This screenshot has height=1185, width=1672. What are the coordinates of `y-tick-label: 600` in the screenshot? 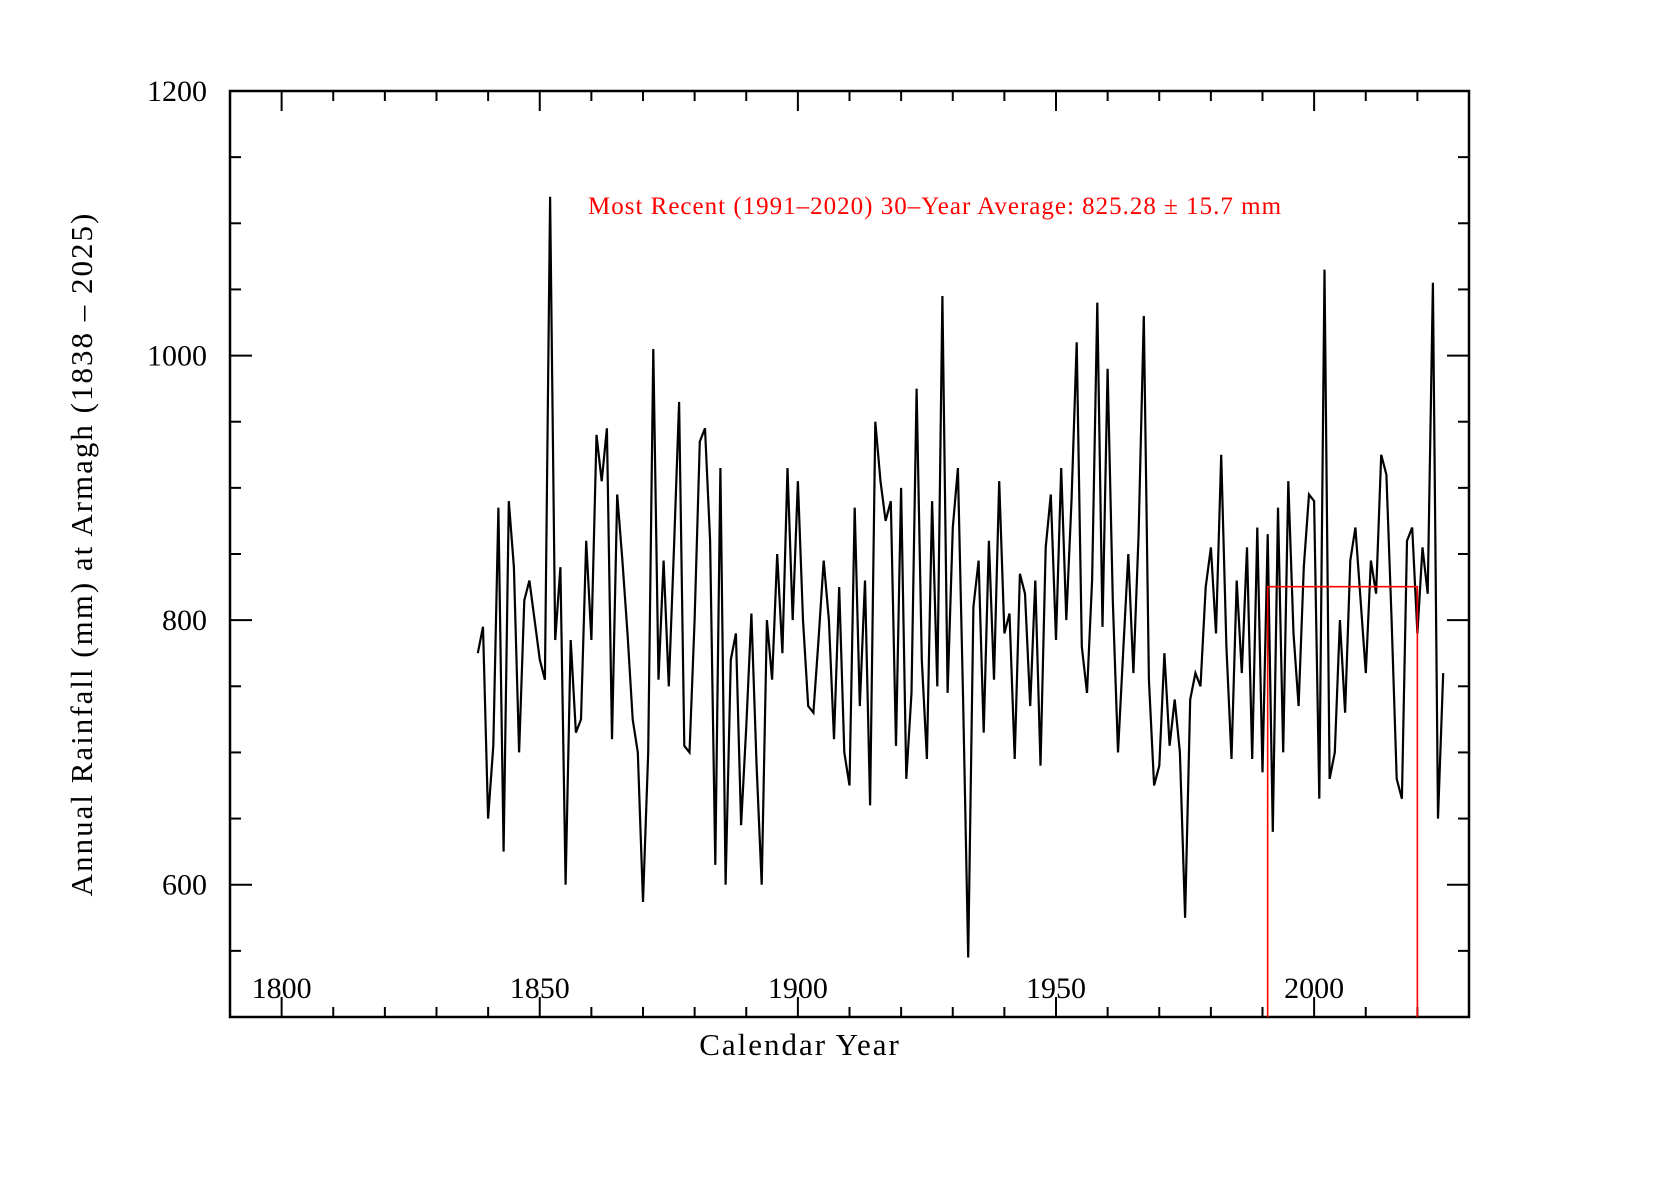 It's located at (184, 885).